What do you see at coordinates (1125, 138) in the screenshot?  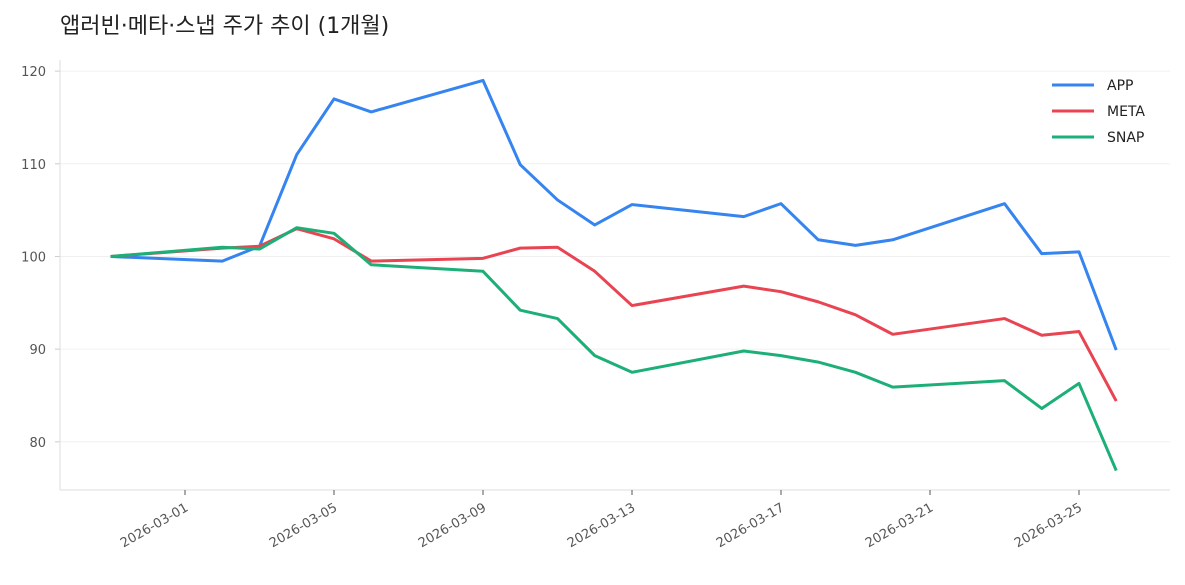 I see `legend-label-snap: SNAP` at bounding box center [1125, 138].